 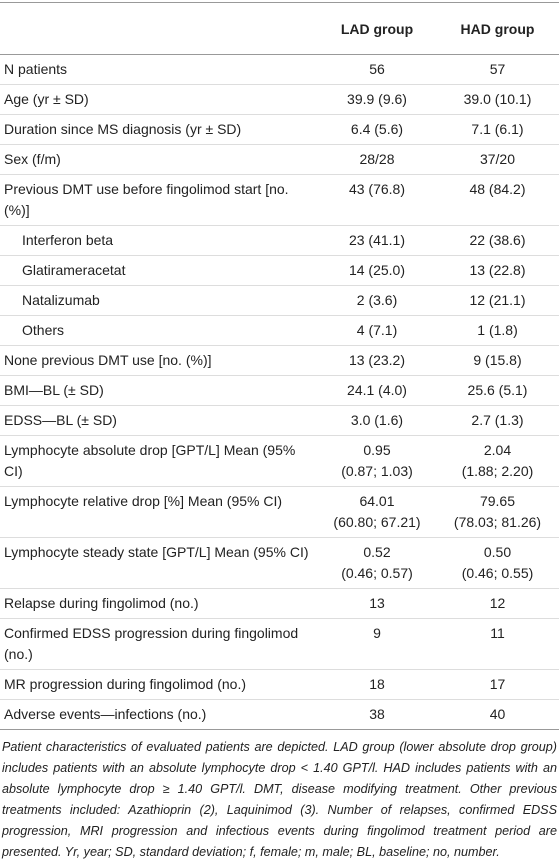 I want to click on had-value: 39.0 (10.1), so click(x=497, y=99).